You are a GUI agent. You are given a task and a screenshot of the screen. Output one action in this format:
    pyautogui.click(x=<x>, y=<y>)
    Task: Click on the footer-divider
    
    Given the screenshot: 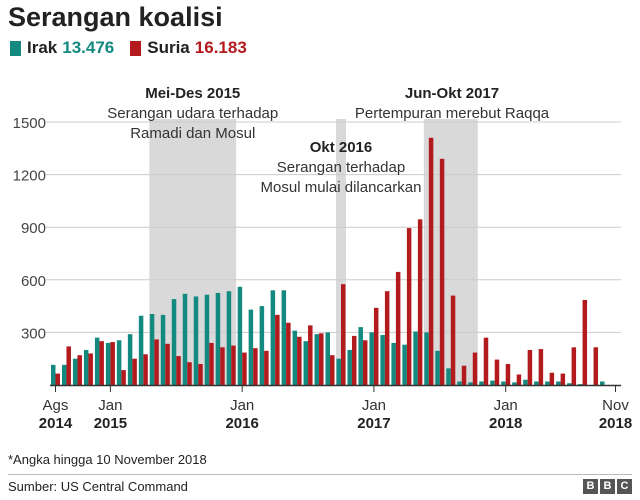 What is the action you would take?
    pyautogui.click(x=320, y=474)
    